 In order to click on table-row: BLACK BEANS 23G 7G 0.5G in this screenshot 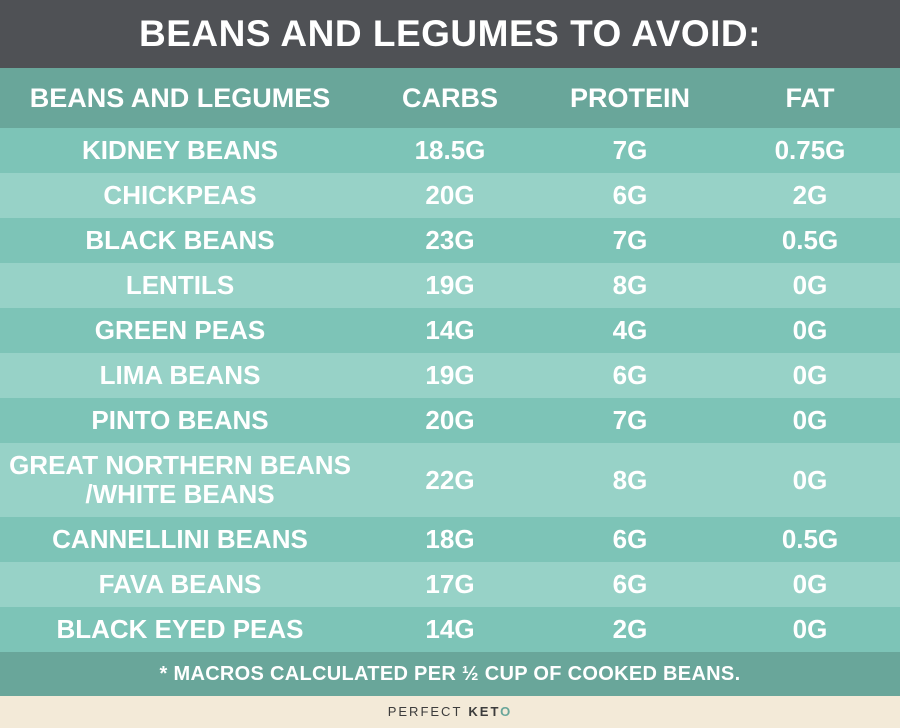, I will do `click(450, 240)`.